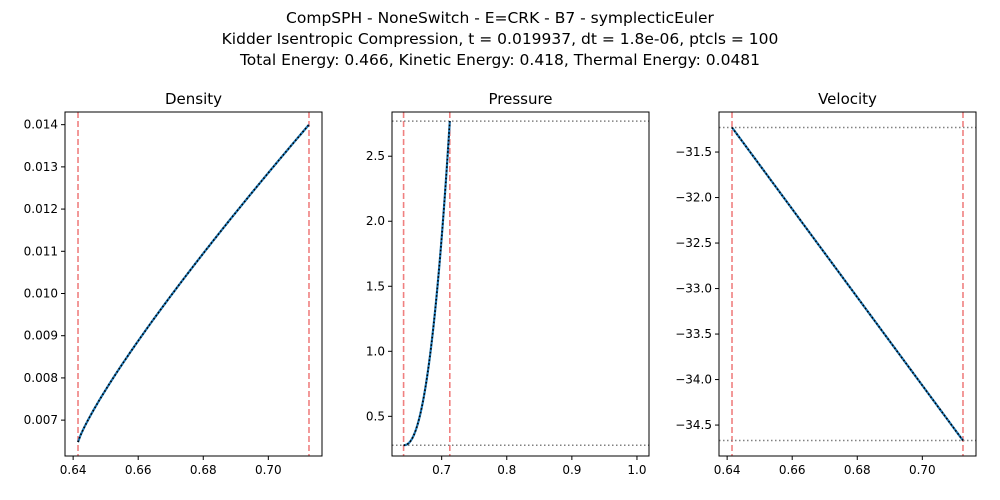 This screenshot has width=1000, height=500. What do you see at coordinates (693, 334) in the screenshot?
I see `velocity-y-tick-label: −33.5` at bounding box center [693, 334].